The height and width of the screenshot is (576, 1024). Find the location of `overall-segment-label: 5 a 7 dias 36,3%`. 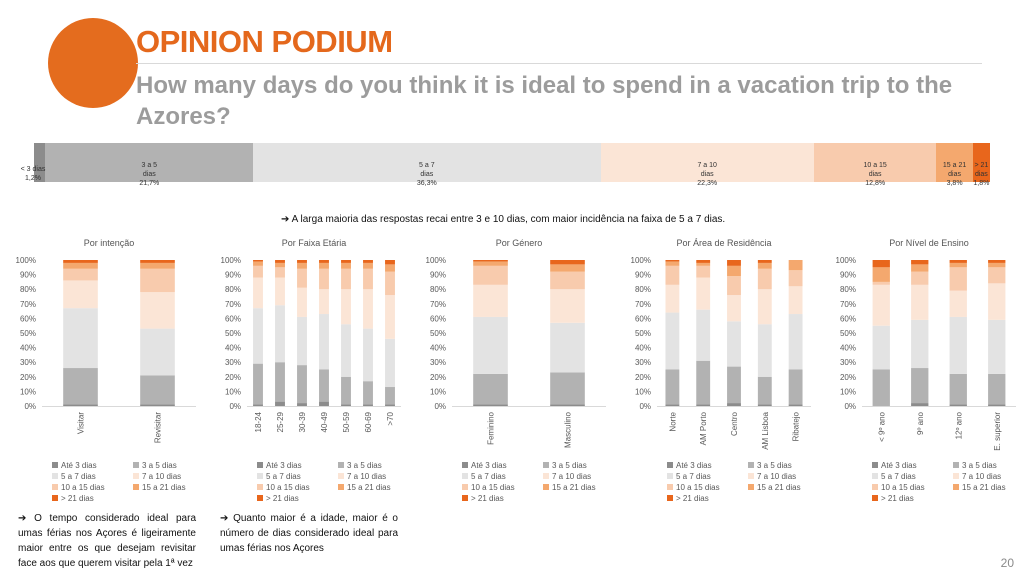

overall-segment-label: 5 a 7 dias 36,3% is located at coordinates (426, 174).